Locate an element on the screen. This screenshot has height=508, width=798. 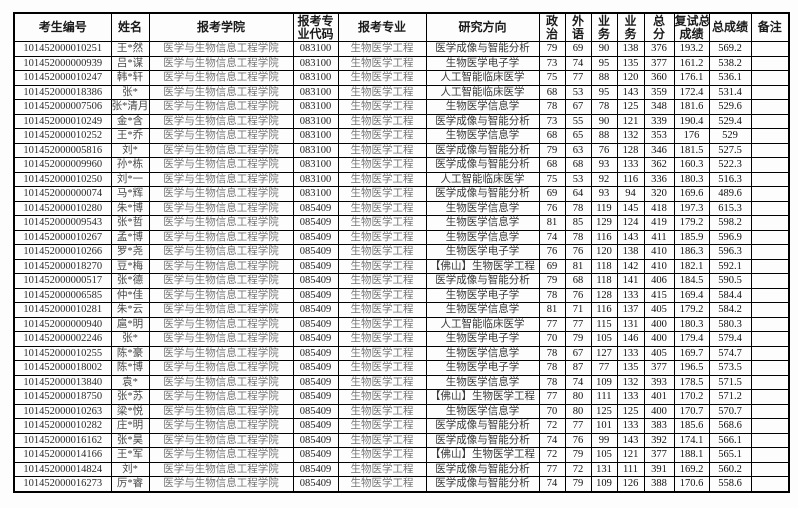
cell-retest-total-score: 185.6 is located at coordinates (691, 426).